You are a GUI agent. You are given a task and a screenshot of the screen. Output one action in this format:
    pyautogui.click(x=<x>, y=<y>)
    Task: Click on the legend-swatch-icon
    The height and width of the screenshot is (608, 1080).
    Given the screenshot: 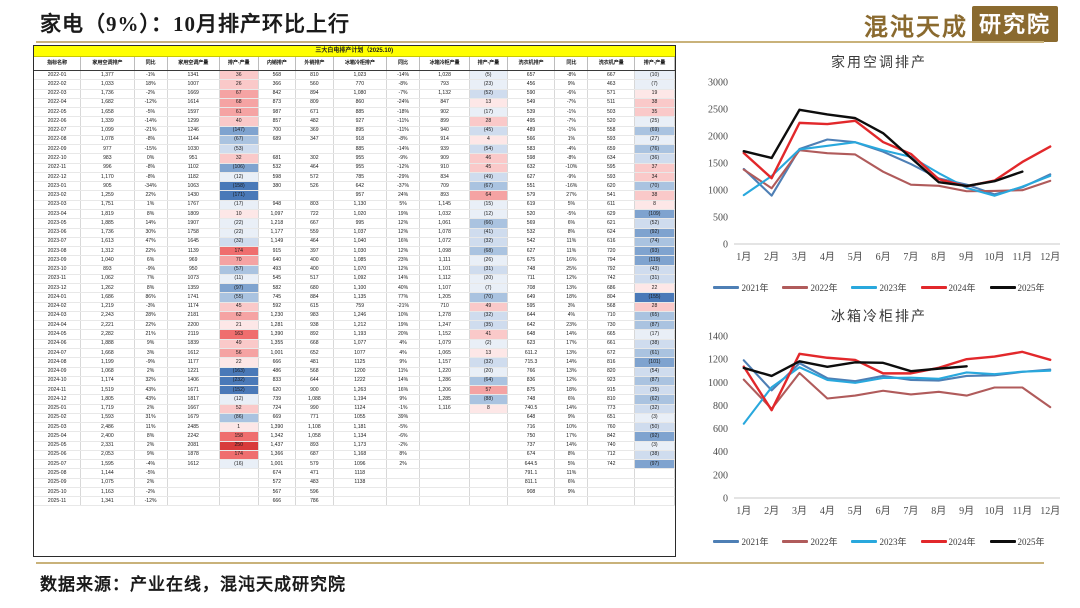 What is the action you would take?
    pyautogui.click(x=726, y=541)
    